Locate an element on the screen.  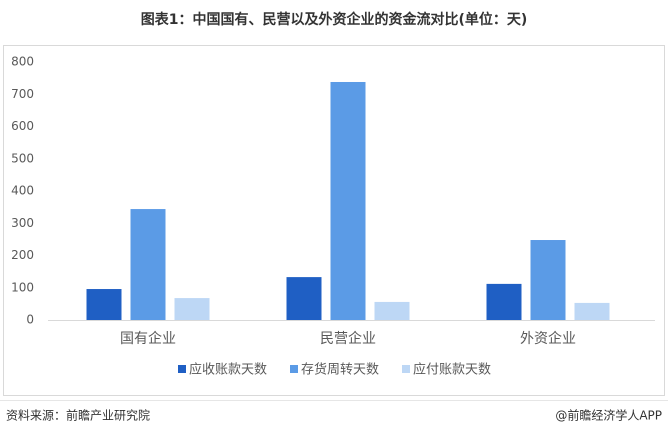
y-tick-label: 500 is located at coordinates (22, 158).